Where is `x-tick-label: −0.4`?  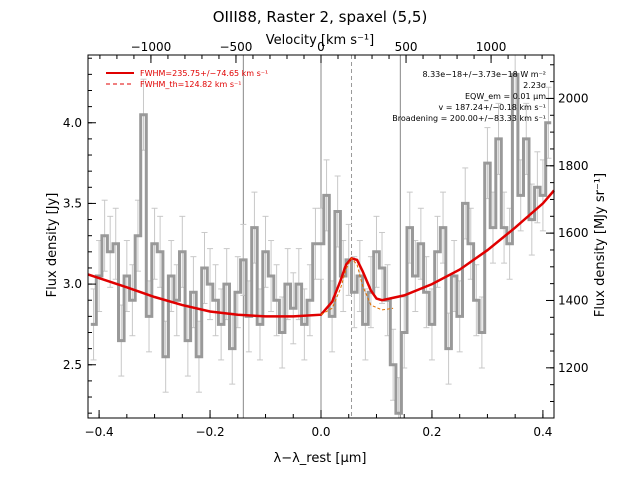 x-tick-label: −0.4 is located at coordinates (99, 432).